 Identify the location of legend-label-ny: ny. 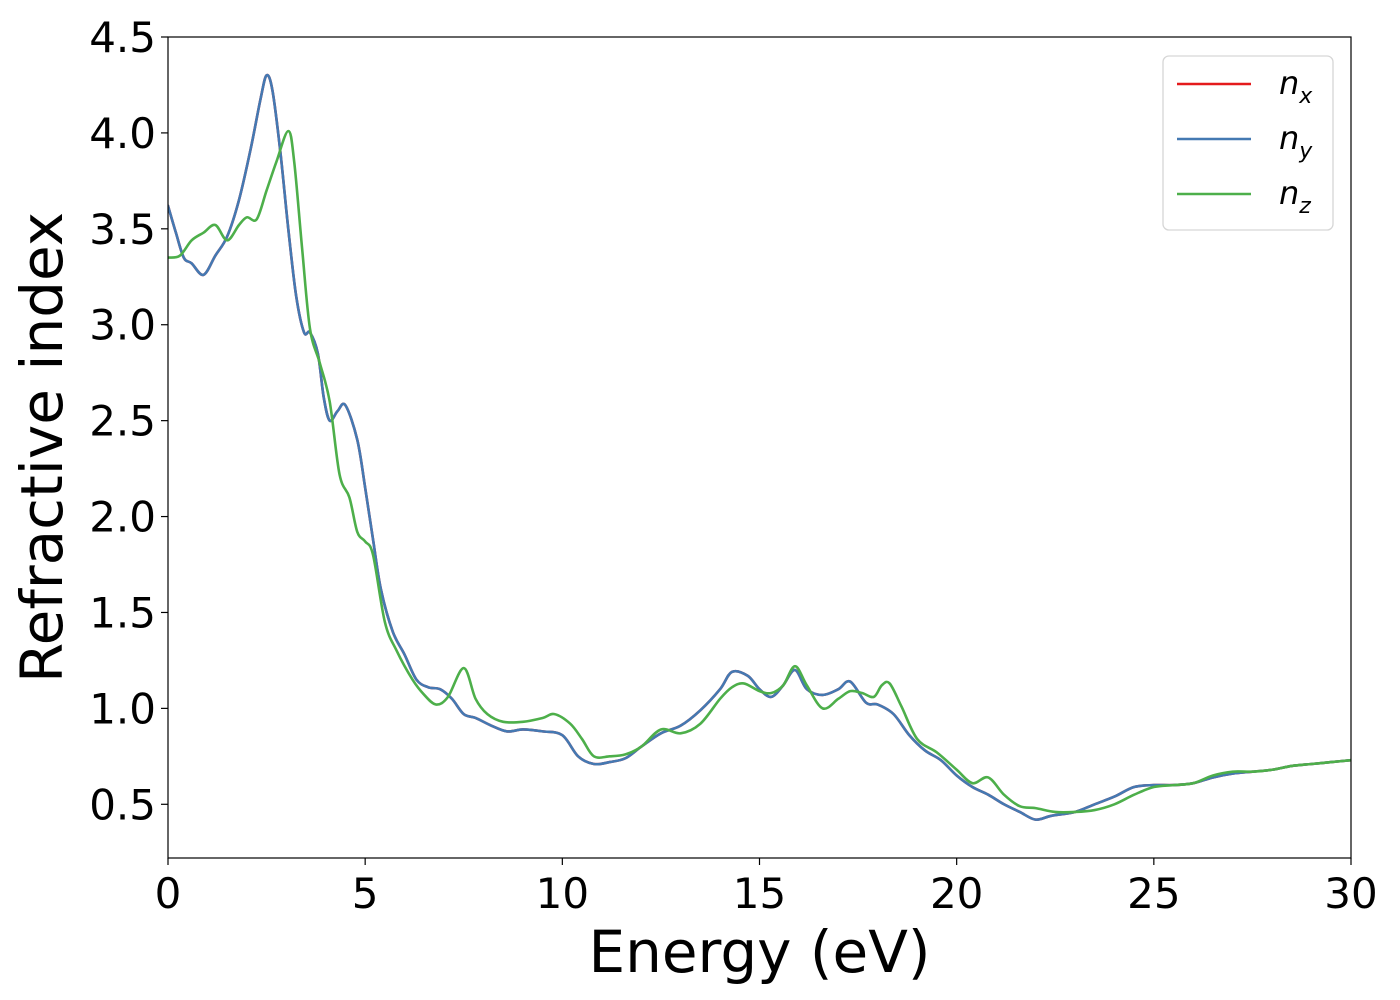
(1296, 141).